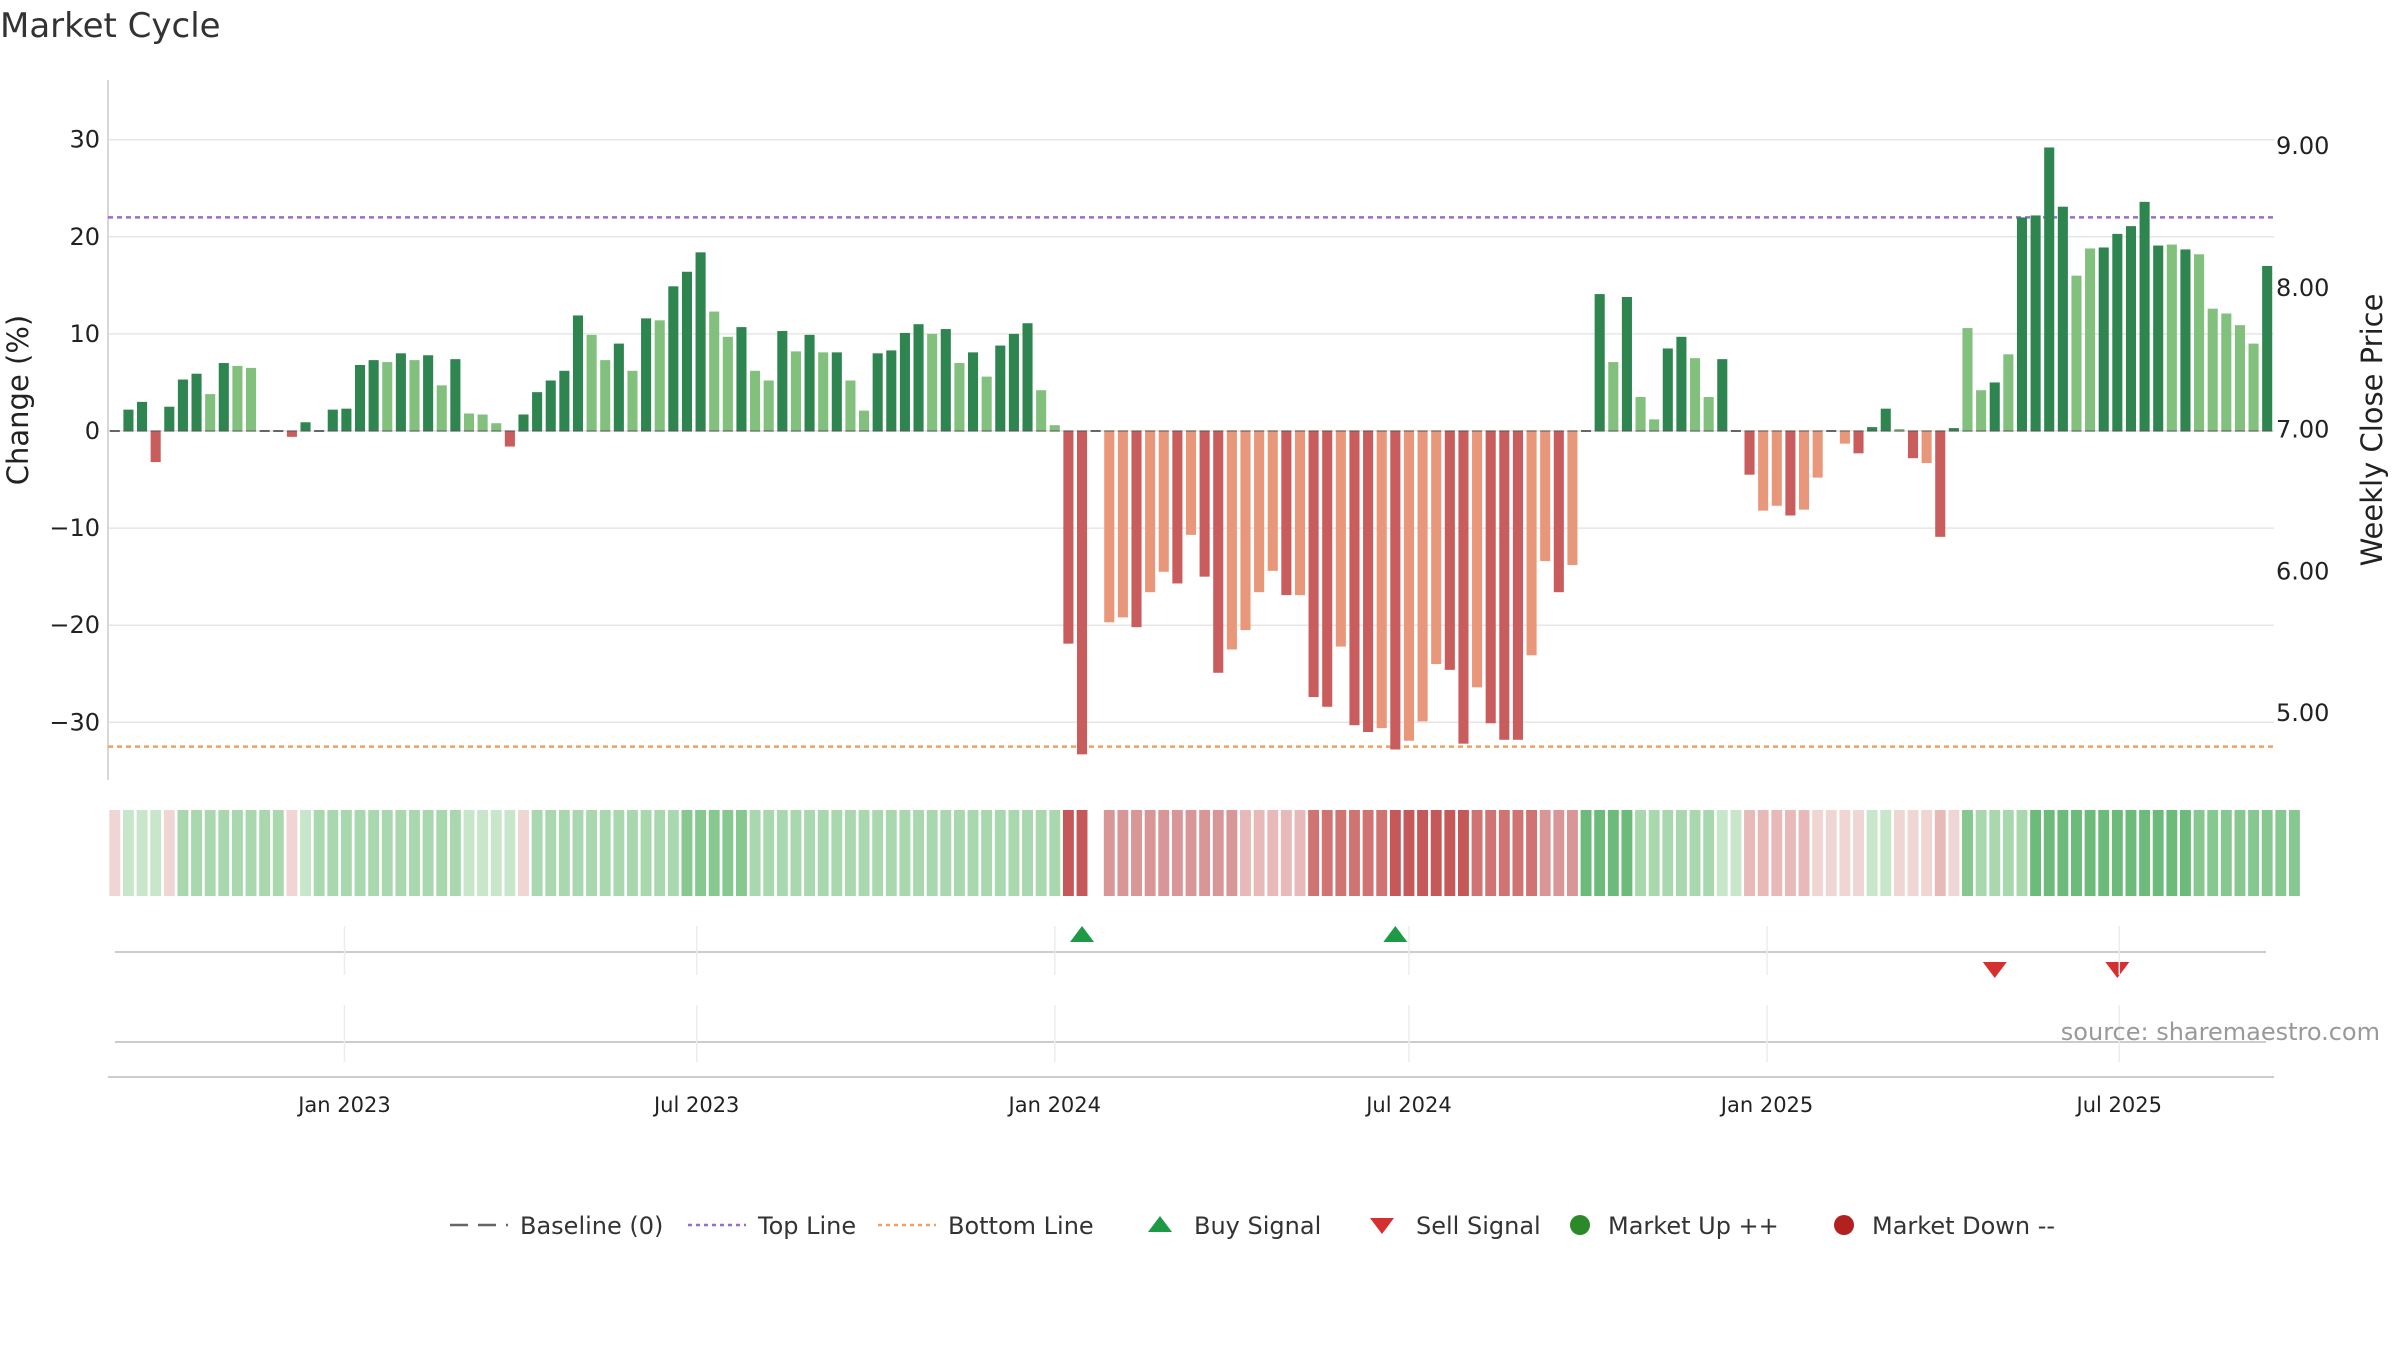 This screenshot has height=1350, width=2400. I want to click on legend-item: Market Up ++, so click(1674, 1226).